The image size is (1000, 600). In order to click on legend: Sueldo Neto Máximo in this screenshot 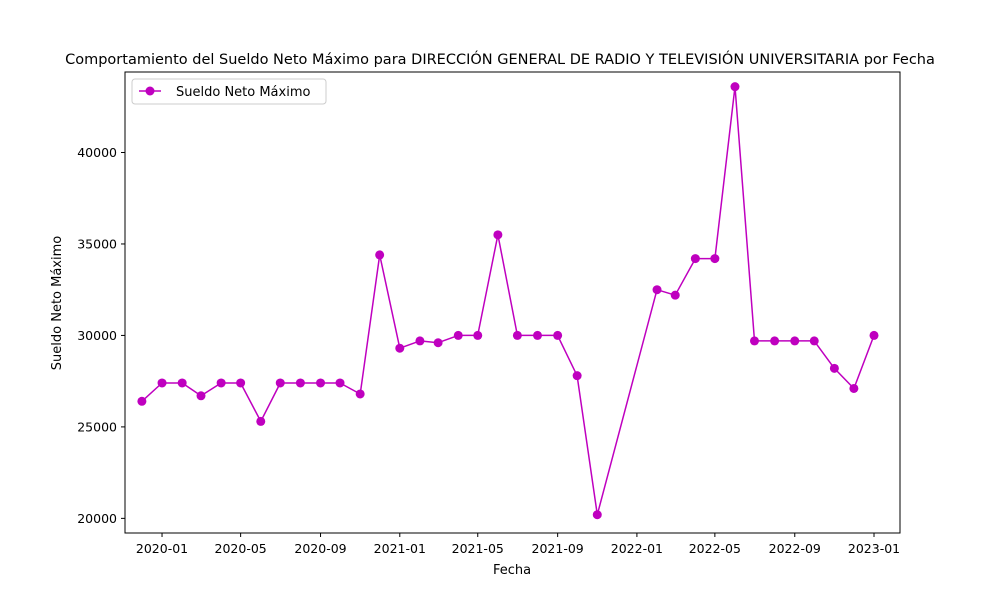, I will do `click(229, 91)`.